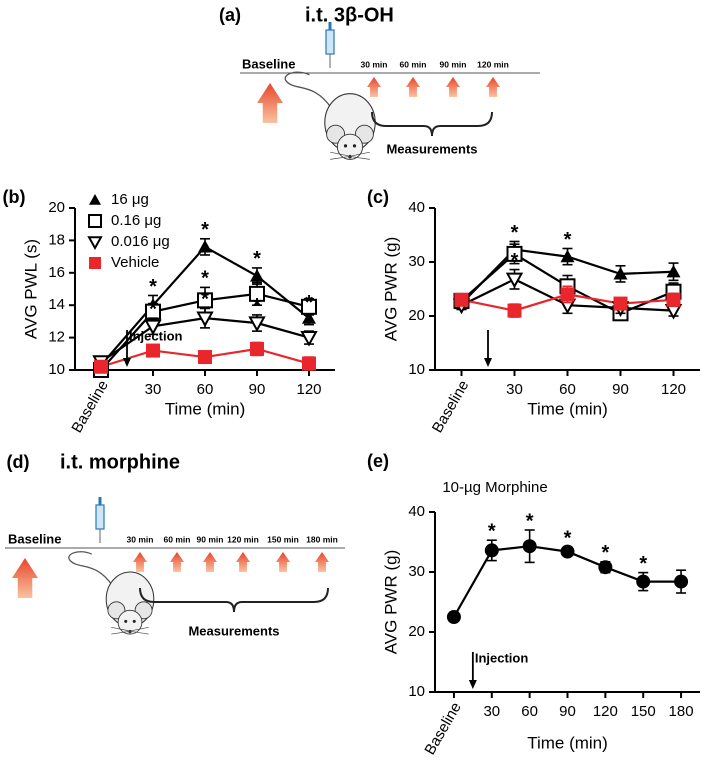 The image size is (709, 758). What do you see at coordinates (56, 239) in the screenshot?
I see `y-tick-label: 18` at bounding box center [56, 239].